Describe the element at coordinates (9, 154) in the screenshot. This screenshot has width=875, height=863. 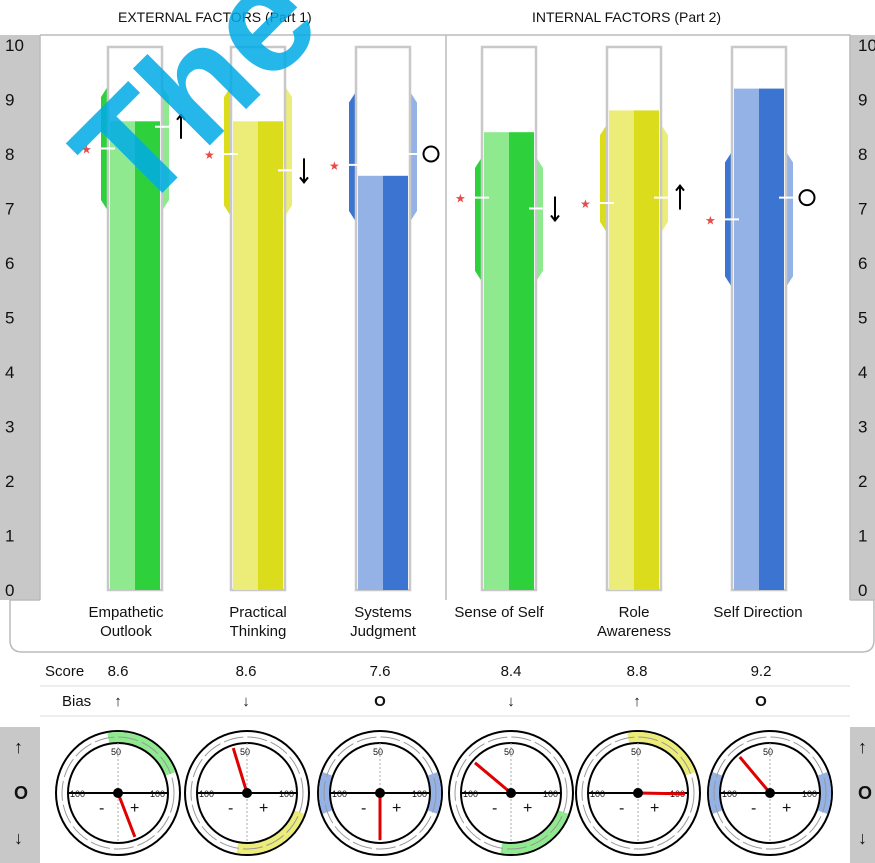
I see `y-tick-left: 8` at that location.